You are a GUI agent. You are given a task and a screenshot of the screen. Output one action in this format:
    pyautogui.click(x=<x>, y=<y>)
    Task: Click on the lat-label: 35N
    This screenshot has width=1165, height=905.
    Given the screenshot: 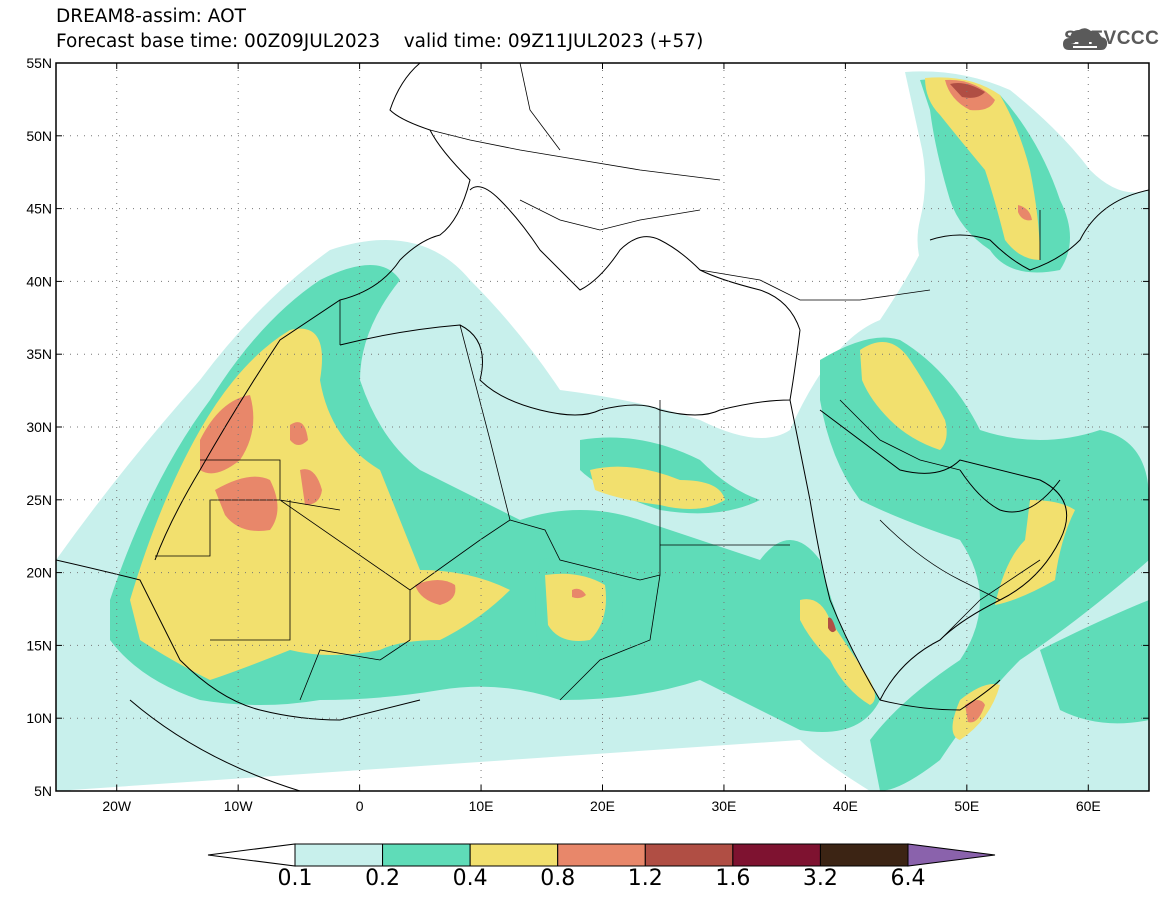 What is the action you would take?
    pyautogui.click(x=39, y=354)
    